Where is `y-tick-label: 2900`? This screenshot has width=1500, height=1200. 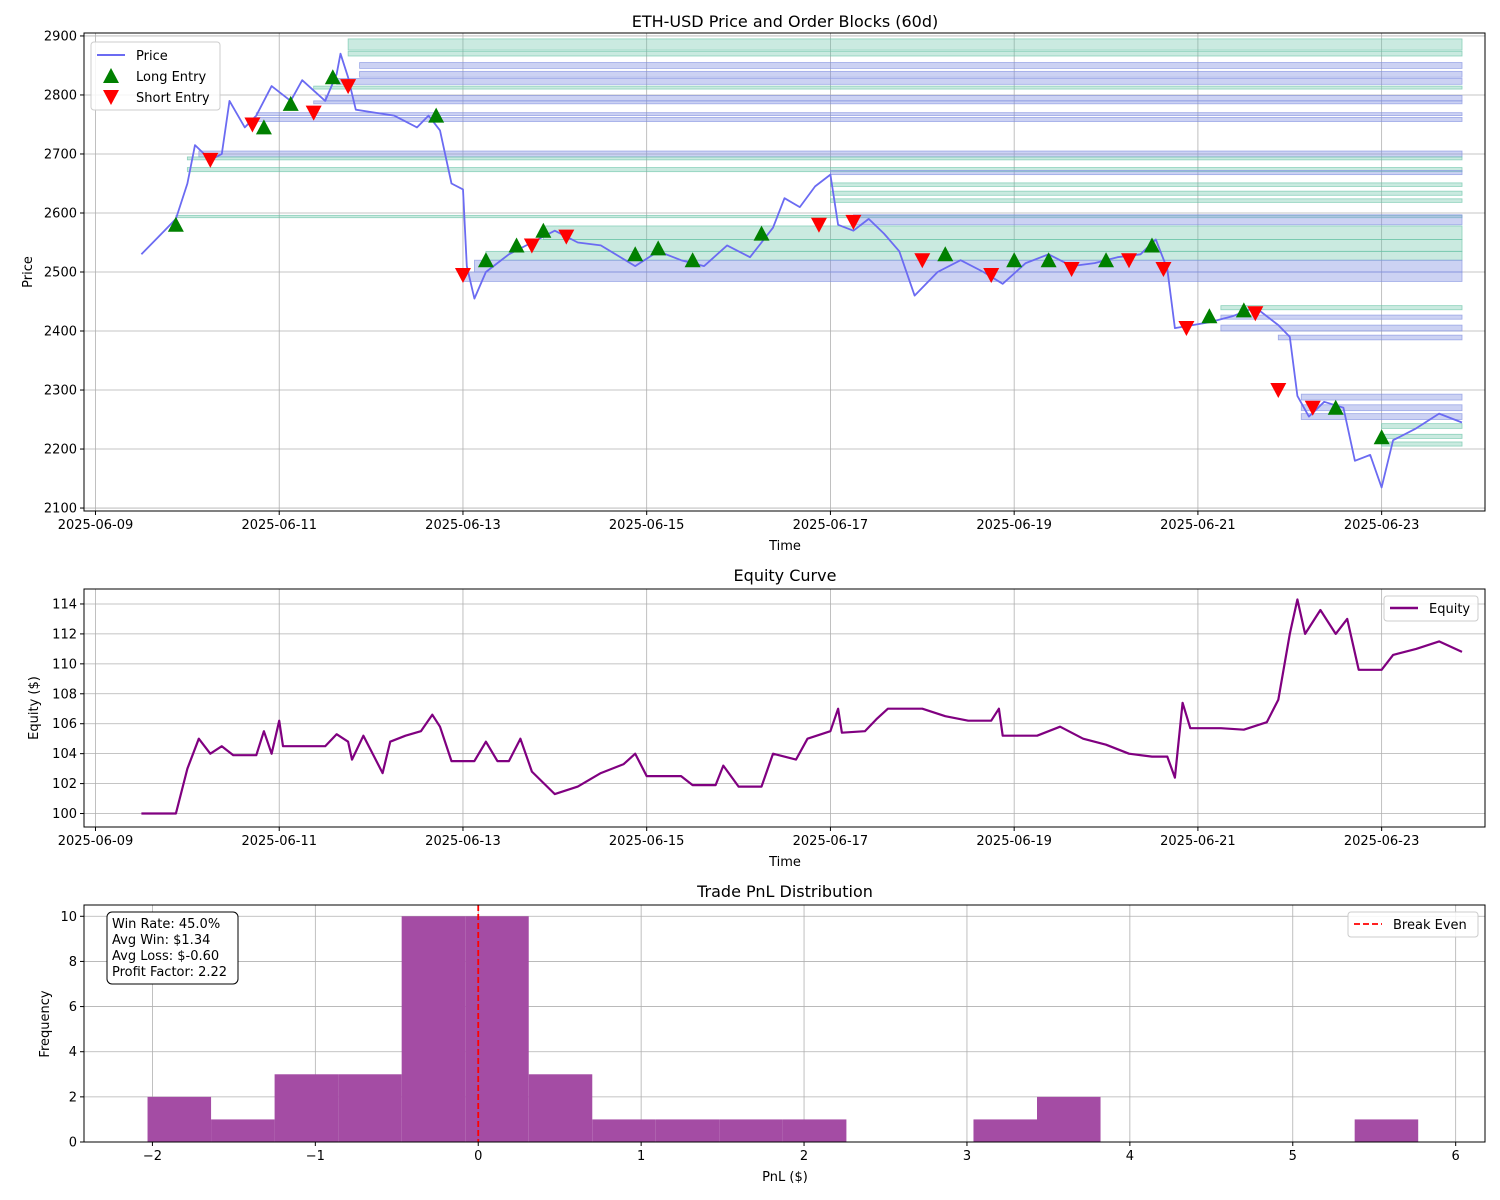
y-tick-label: 2900 is located at coordinates (60, 36).